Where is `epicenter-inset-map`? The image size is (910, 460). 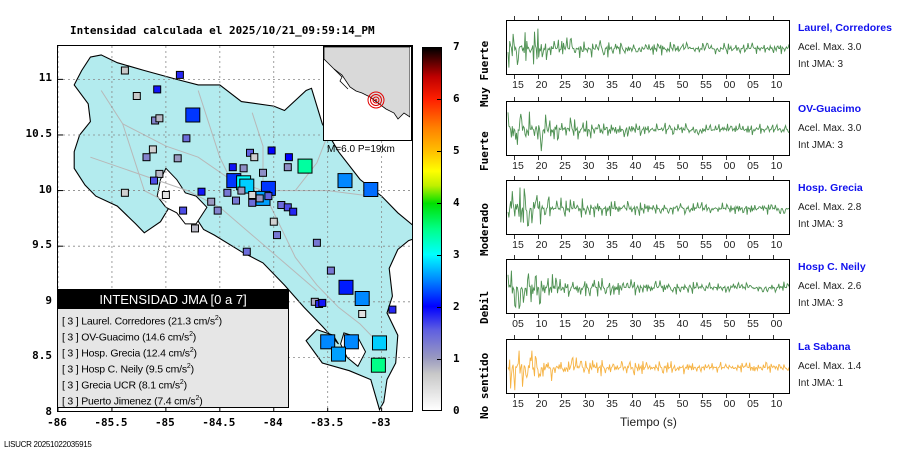
epicenter-inset-map is located at coordinates (367, 93).